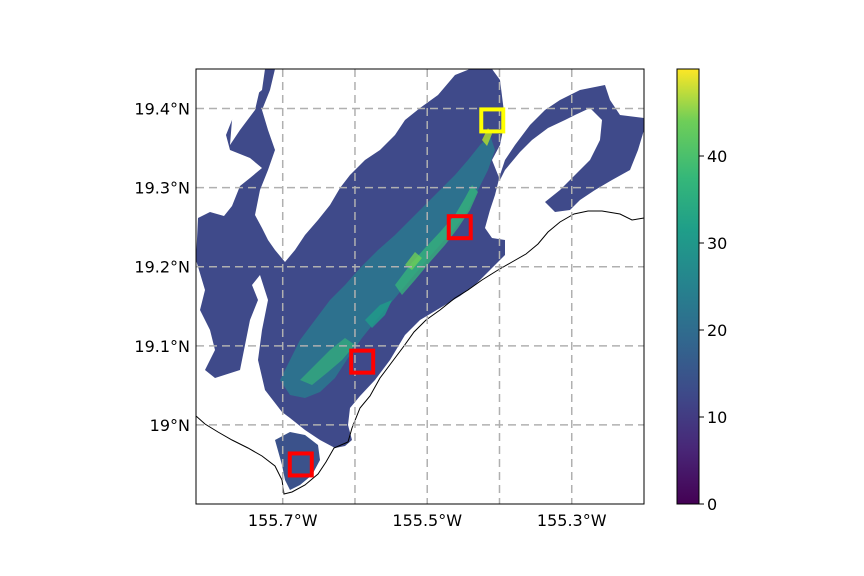  Describe the element at coordinates (717, 243) in the screenshot. I see `colorbar-tick-label: 30` at that location.